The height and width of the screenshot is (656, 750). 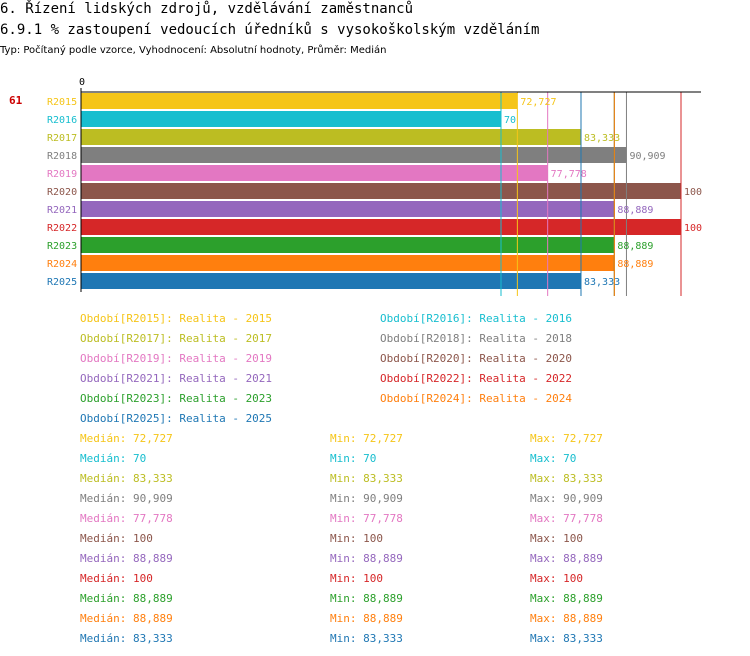 I want to click on stat-min: Min: 72,727, so click(x=366, y=438).